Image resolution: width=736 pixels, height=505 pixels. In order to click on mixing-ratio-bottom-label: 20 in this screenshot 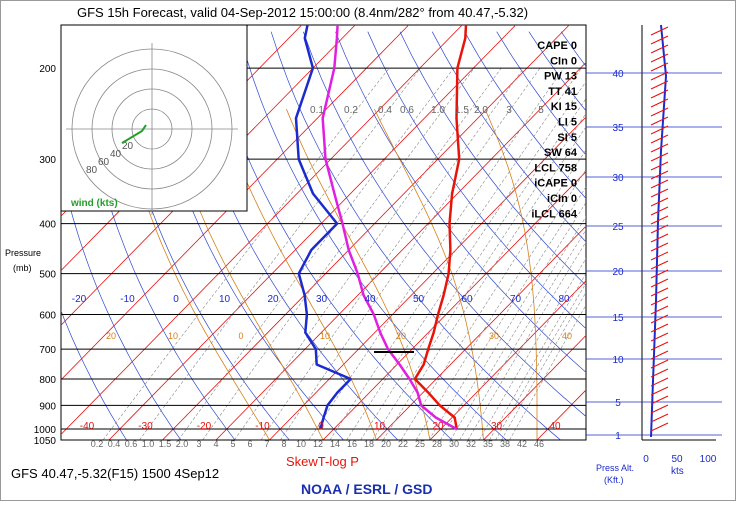, I will do `click(386, 444)`.